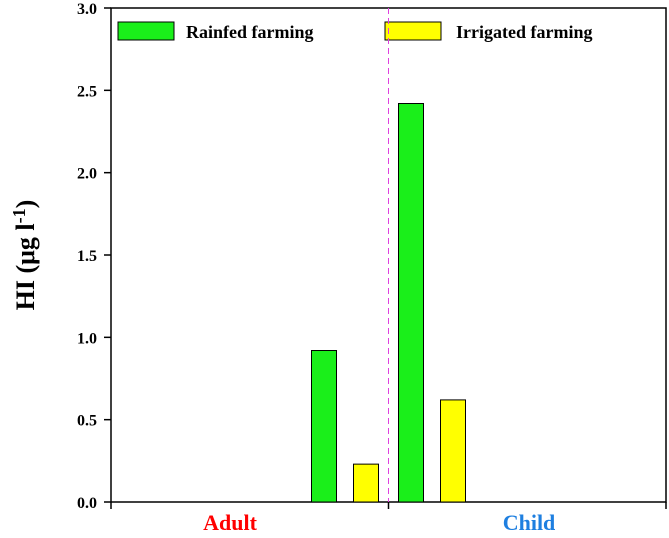 This screenshot has height=538, width=669. I want to click on y-tick-label-3: 1.5, so click(87, 256).